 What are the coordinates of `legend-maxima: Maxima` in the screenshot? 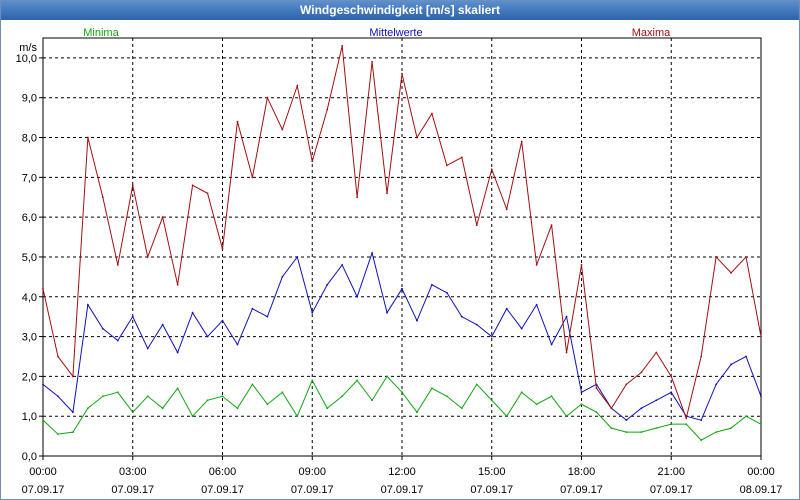 It's located at (651, 33).